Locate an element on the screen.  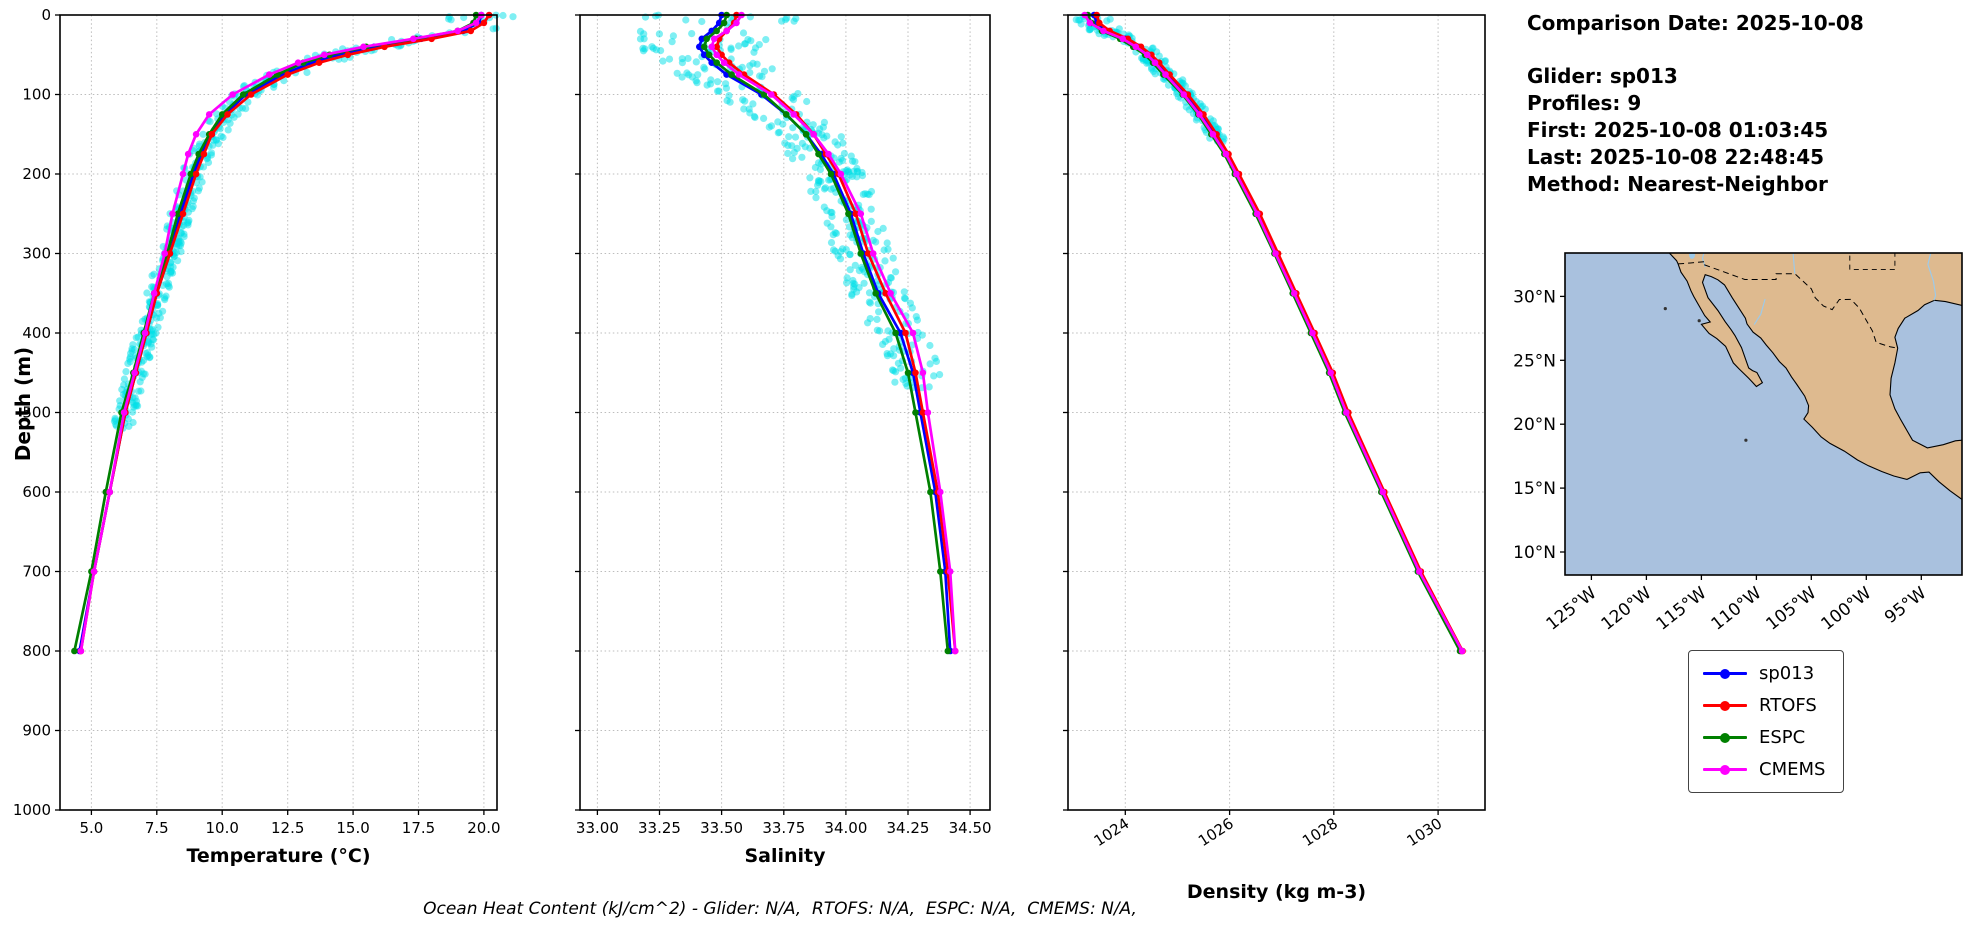
x-tick-label: 33.50 is located at coordinates (721, 828).